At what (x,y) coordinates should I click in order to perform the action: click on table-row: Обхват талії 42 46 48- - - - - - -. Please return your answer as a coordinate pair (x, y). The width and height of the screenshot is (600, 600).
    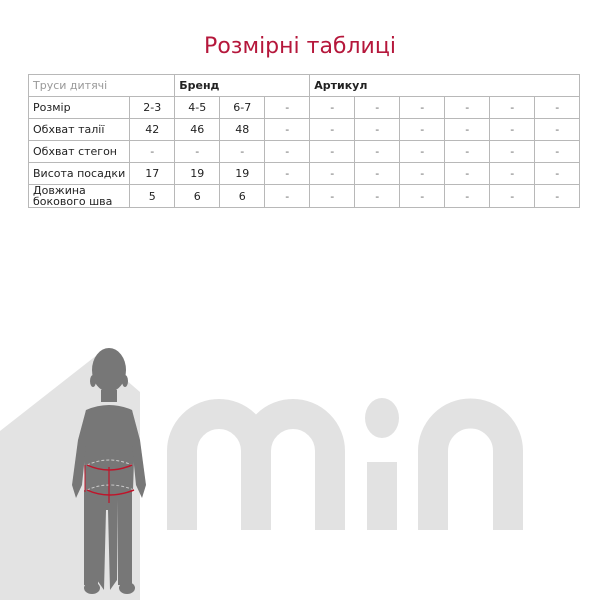
    Looking at the image, I should click on (304, 129).